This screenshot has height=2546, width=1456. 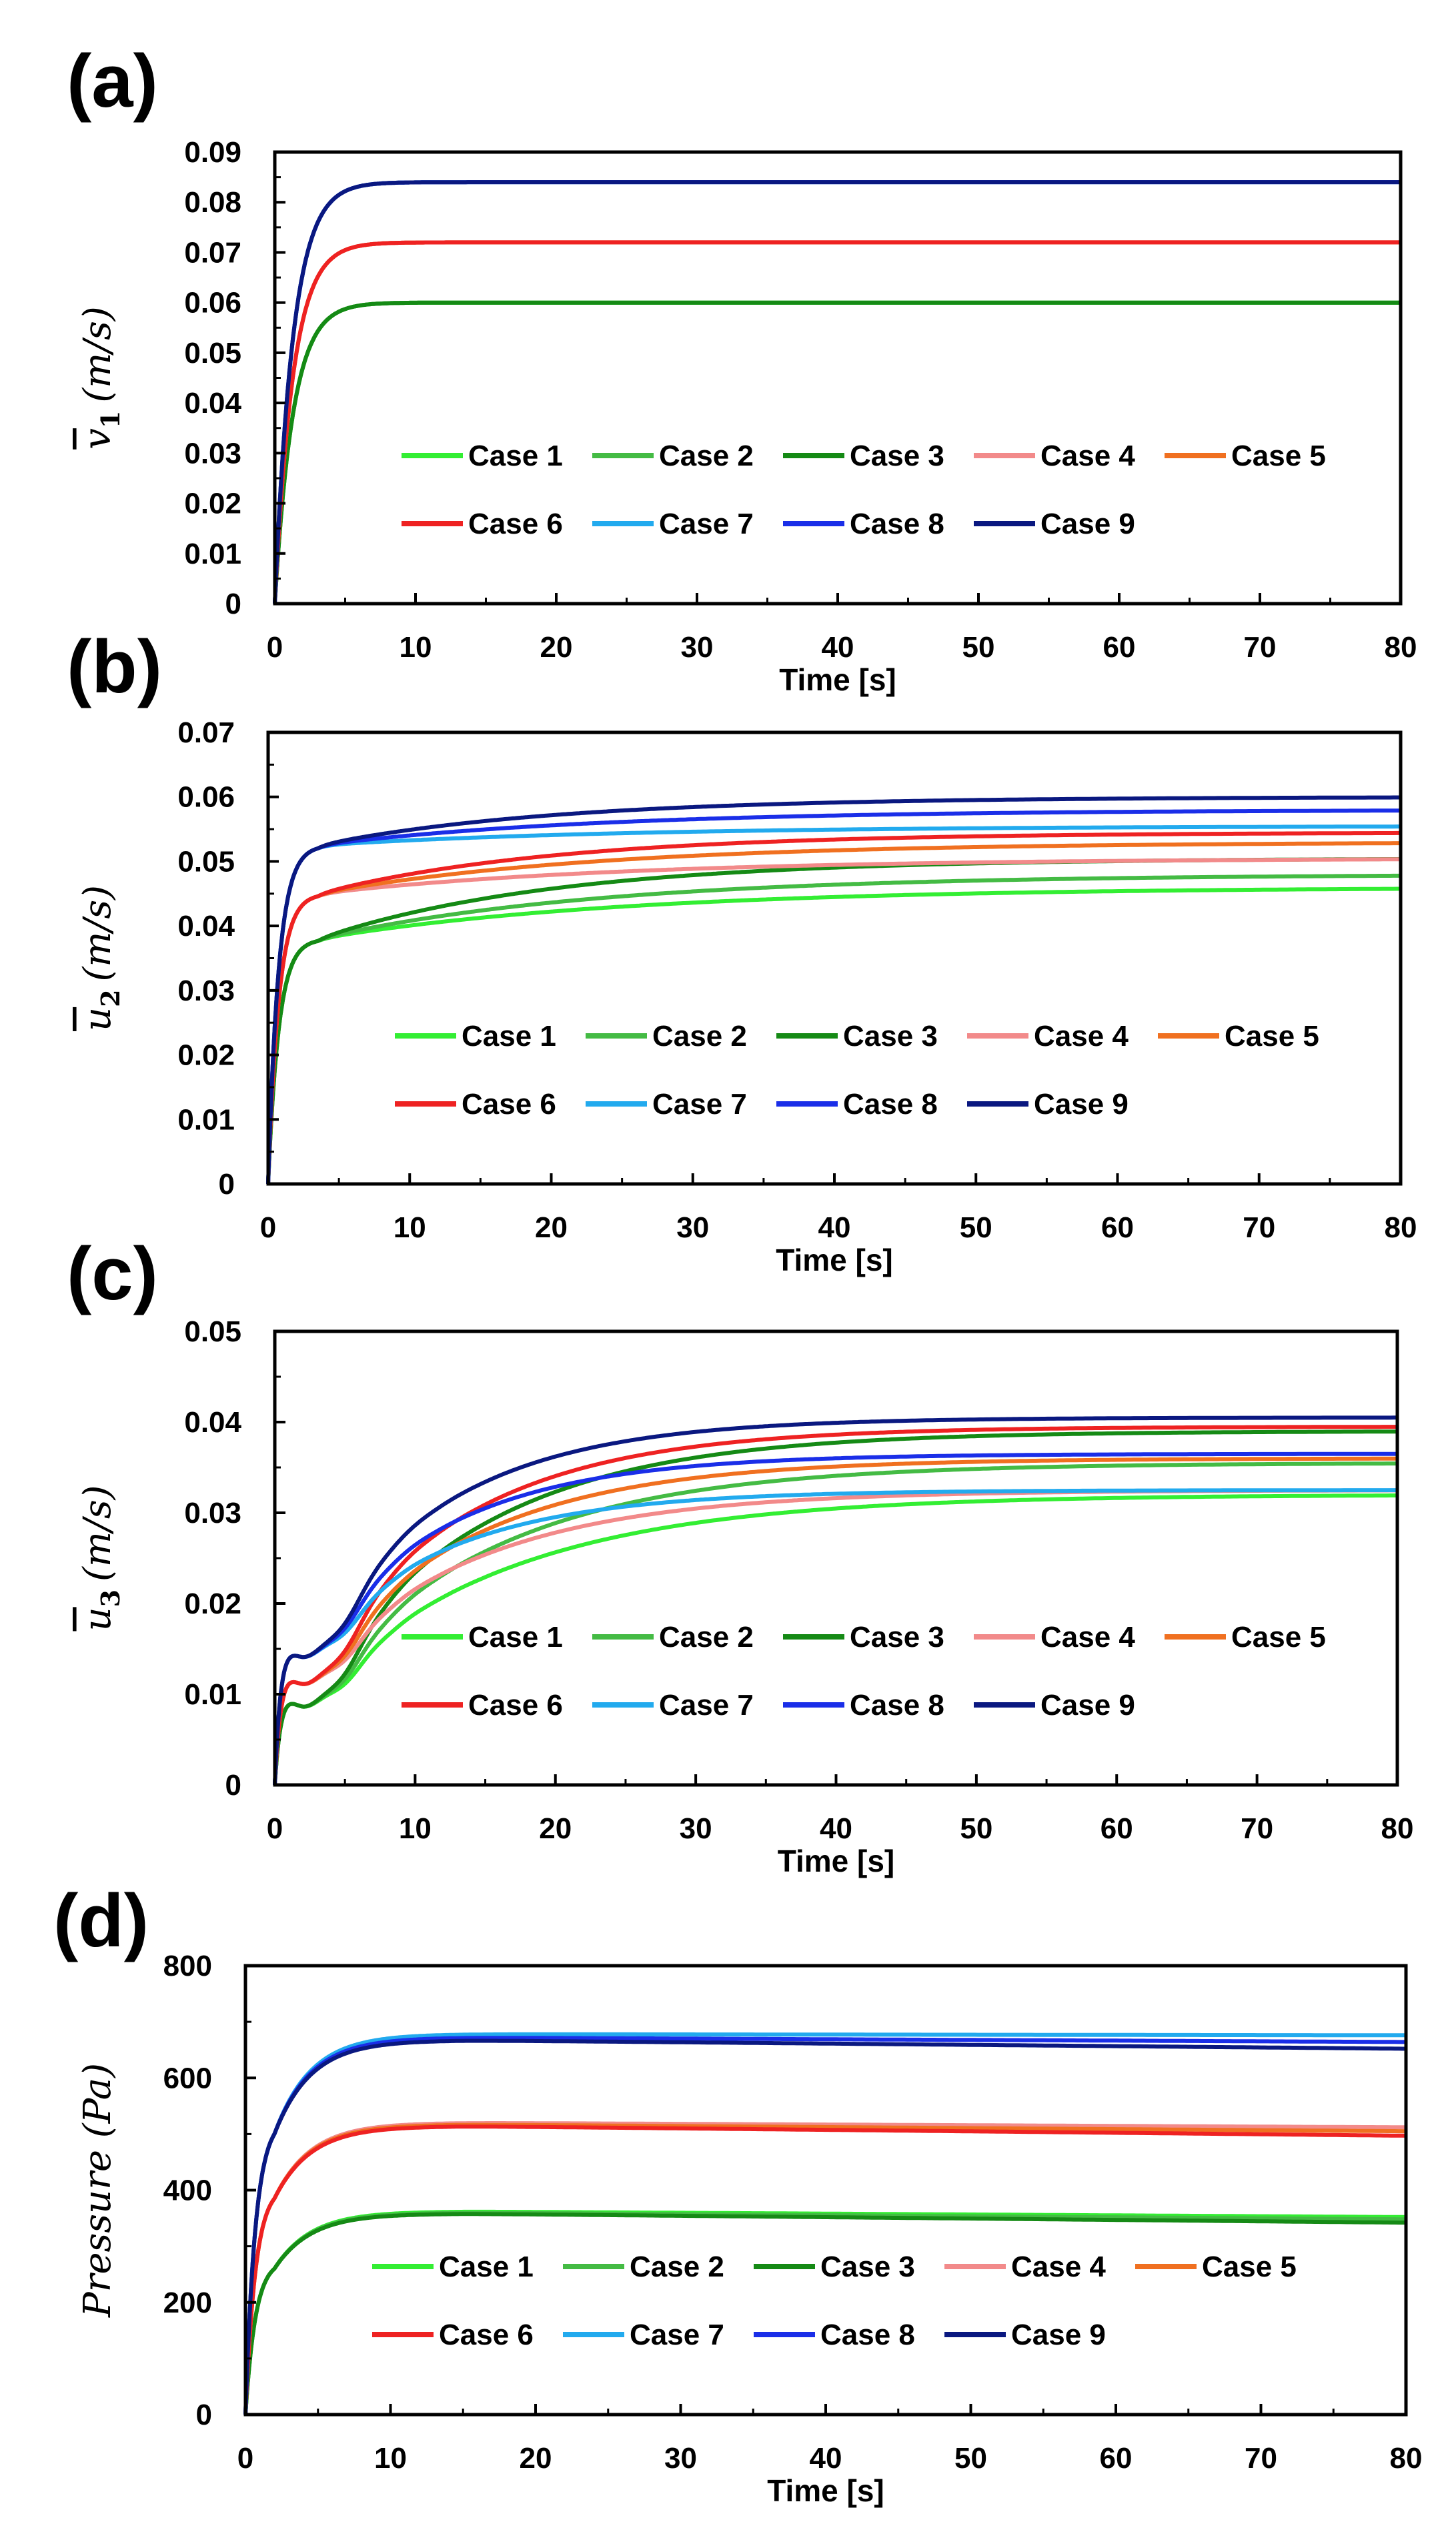 What do you see at coordinates (115, 666) in the screenshot?
I see `panel-label: (b)` at bounding box center [115, 666].